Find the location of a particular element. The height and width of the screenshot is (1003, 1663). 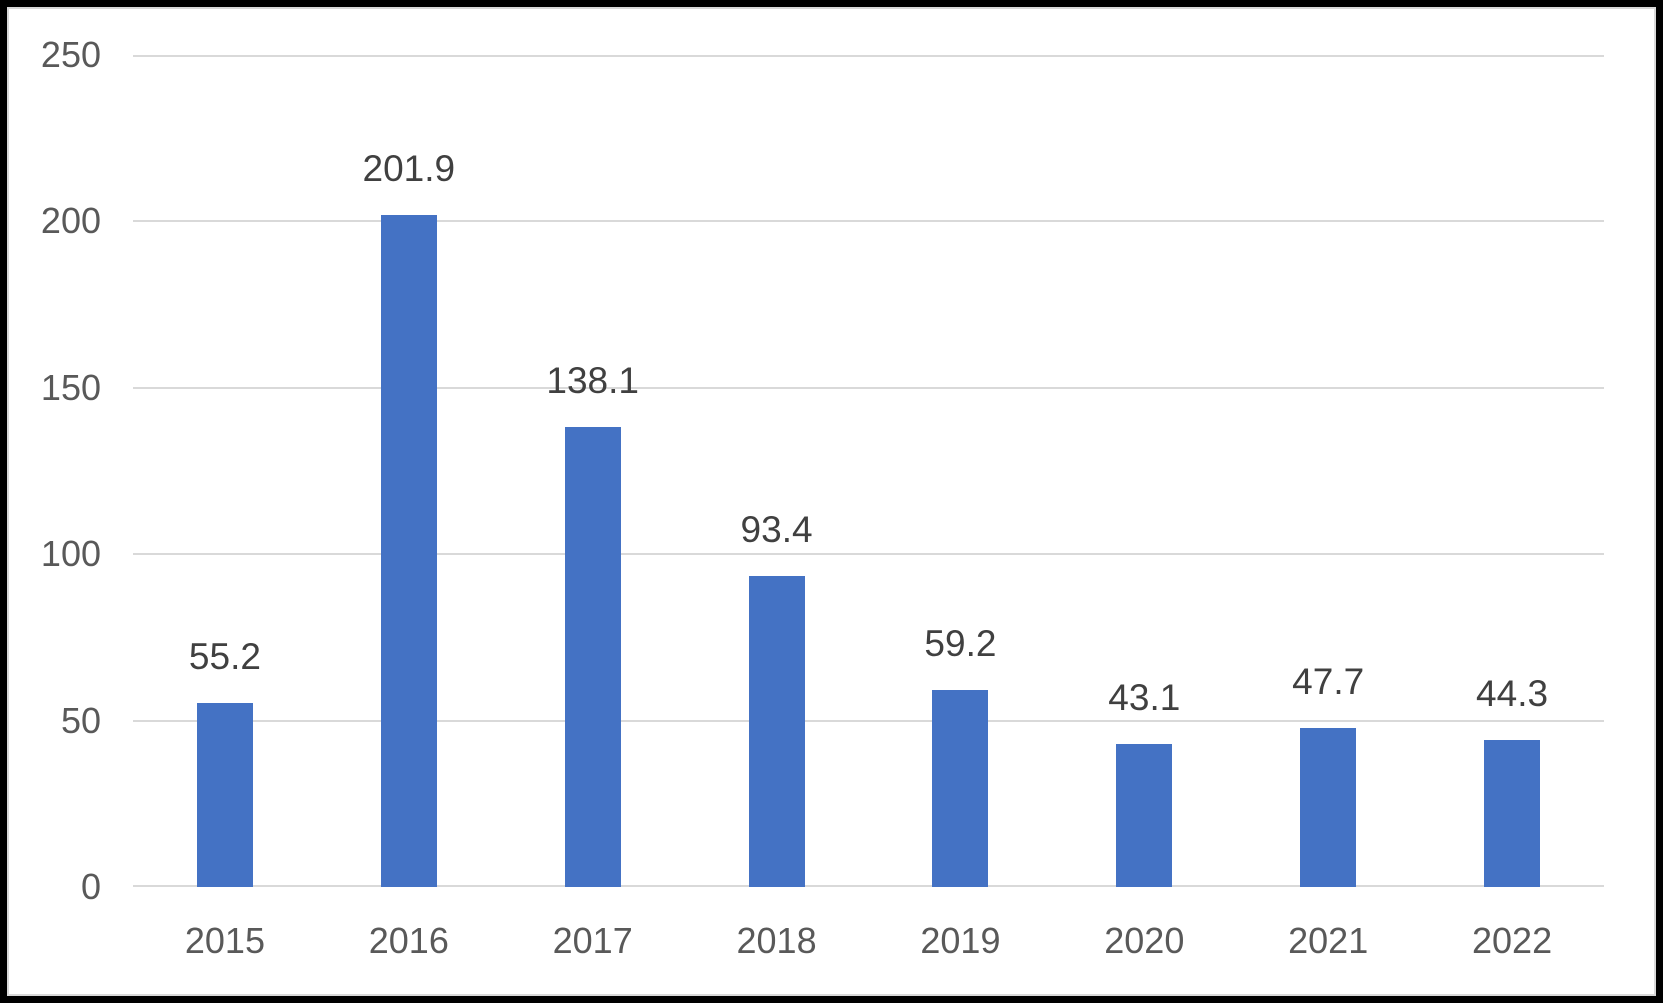

bar-data-label: 93.4 is located at coordinates (776, 530).